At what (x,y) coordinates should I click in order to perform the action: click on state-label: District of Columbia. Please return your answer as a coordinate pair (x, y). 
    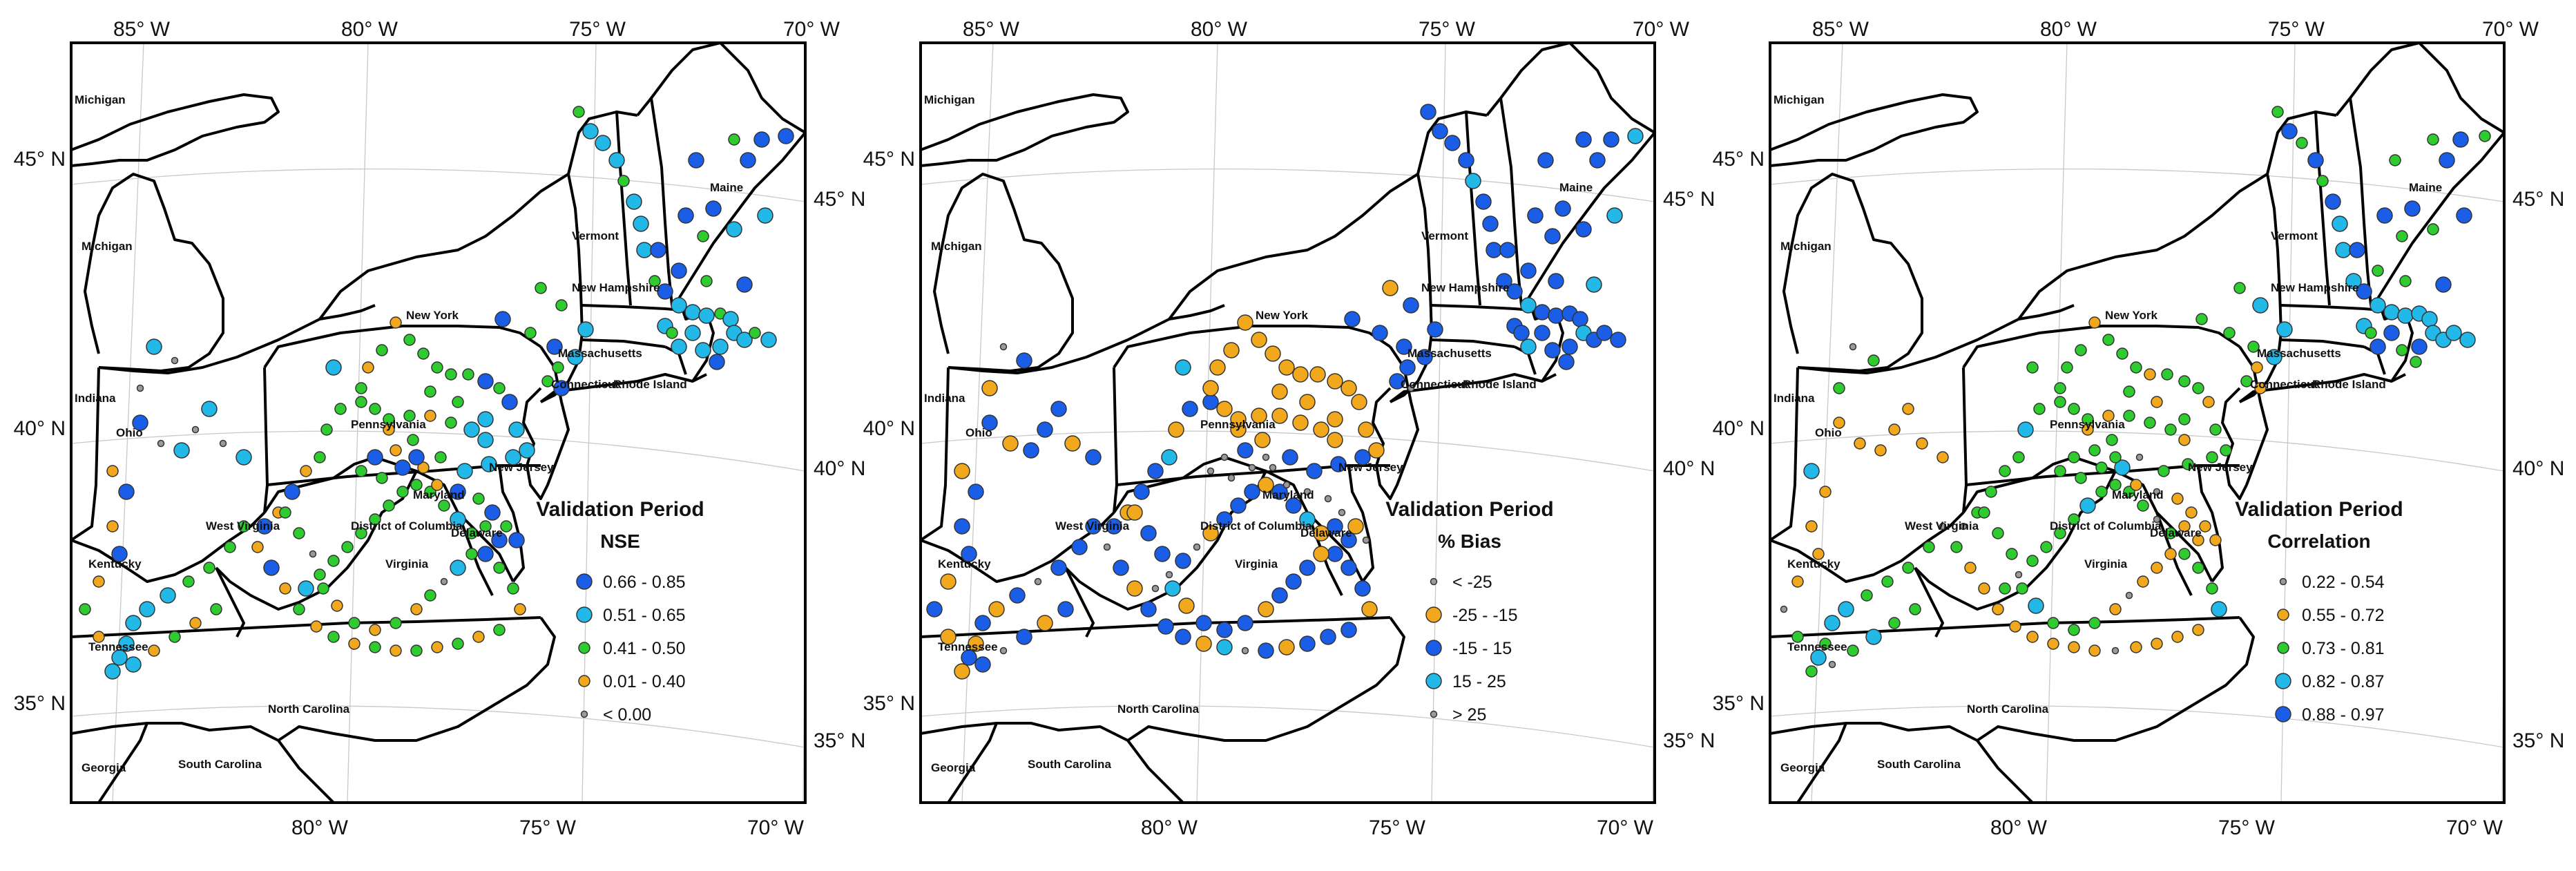
    Looking at the image, I should click on (407, 526).